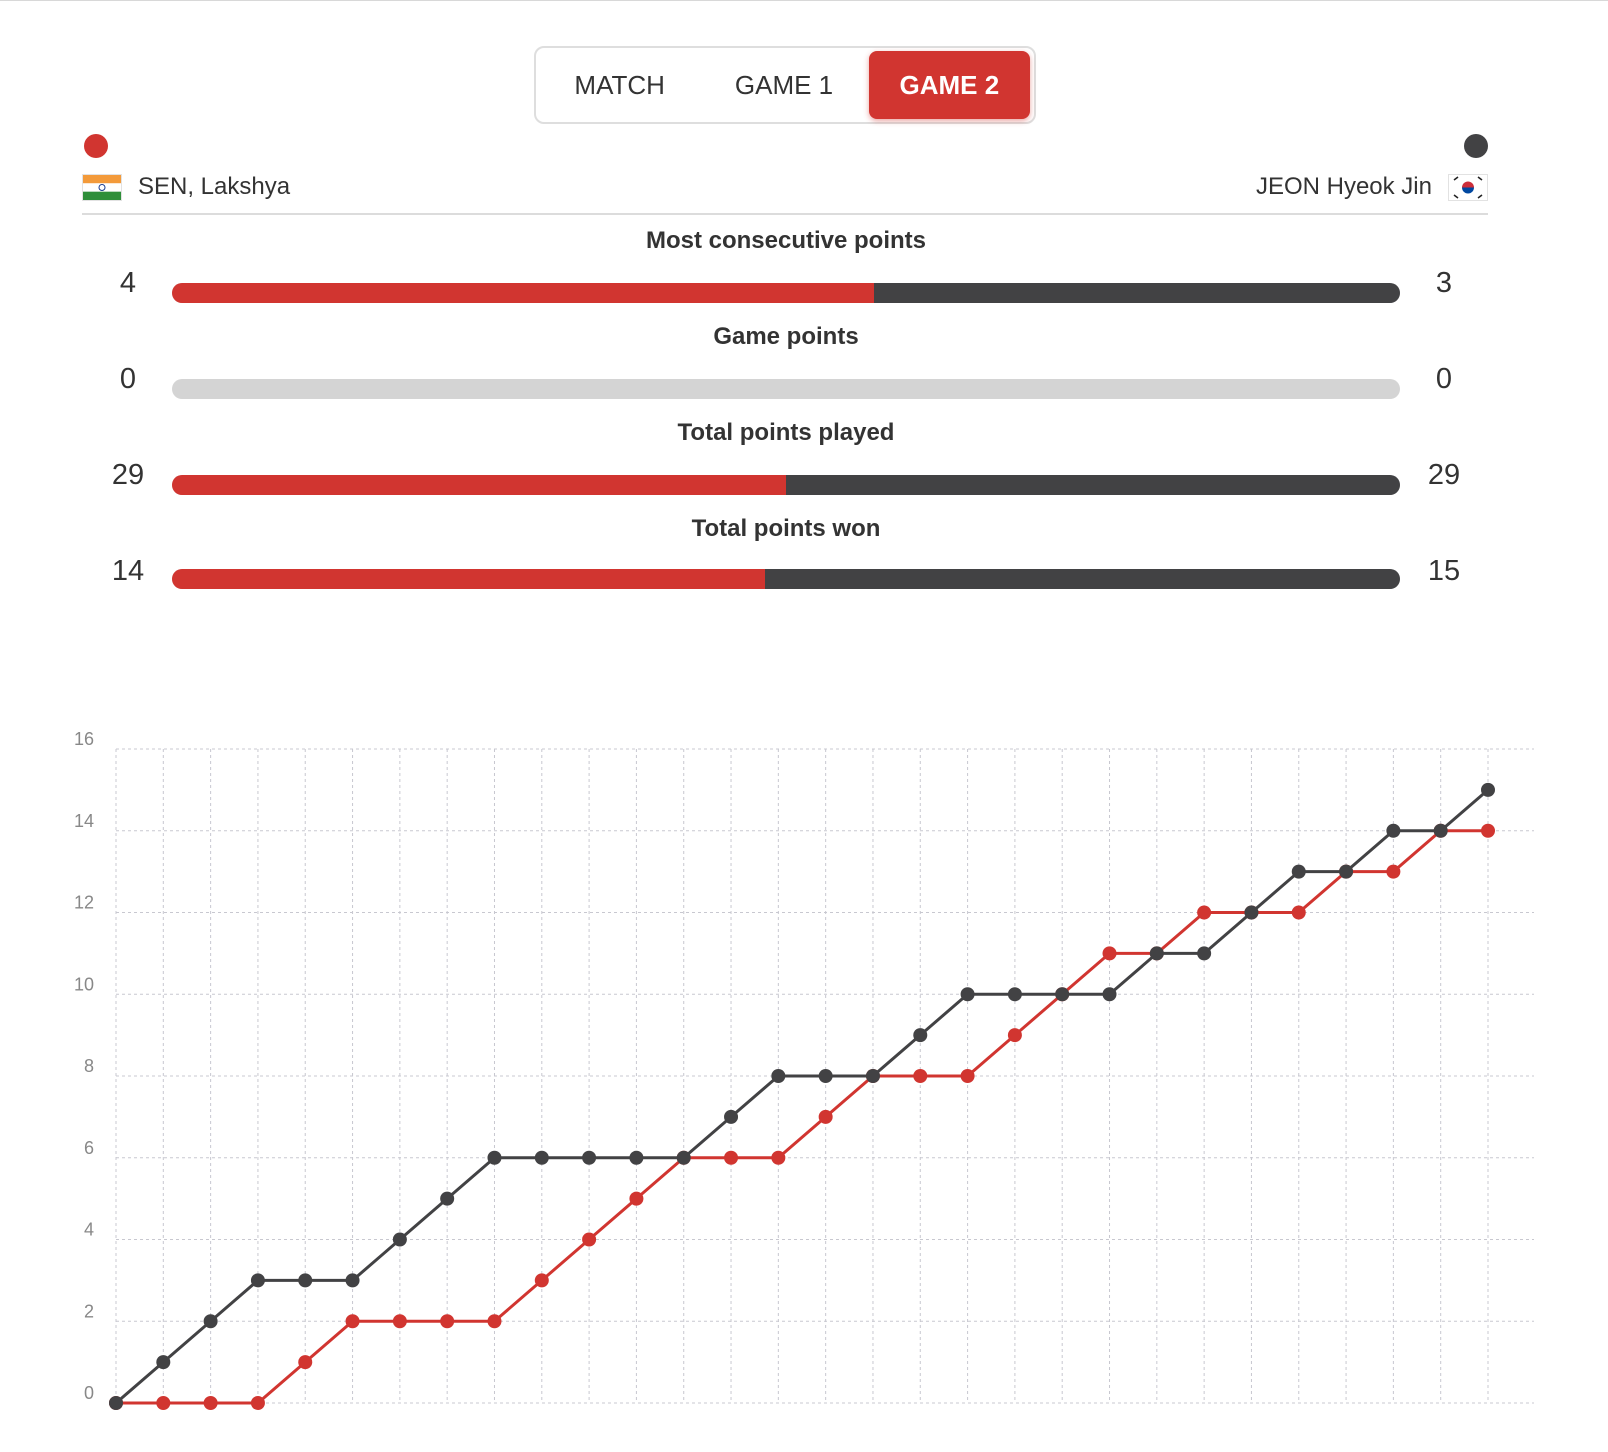 The image size is (1608, 1452). What do you see at coordinates (89, 1393) in the screenshot?
I see `y-tick-label: 0` at bounding box center [89, 1393].